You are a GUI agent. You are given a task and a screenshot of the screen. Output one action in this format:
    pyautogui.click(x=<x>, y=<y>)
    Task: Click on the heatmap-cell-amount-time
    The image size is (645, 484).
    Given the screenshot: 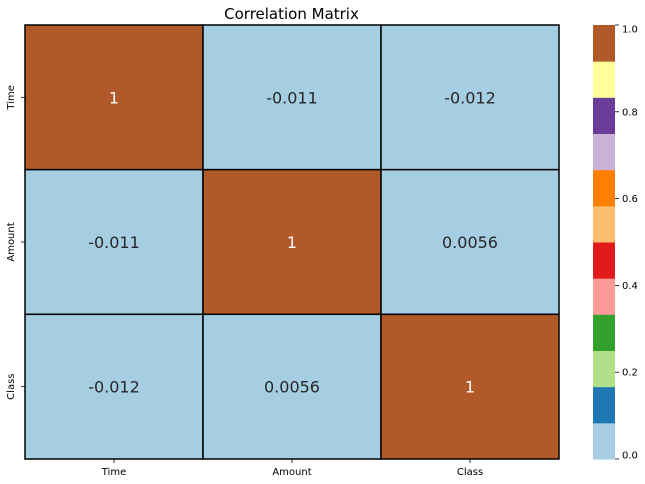 What is the action you would take?
    pyautogui.click(x=114, y=242)
    